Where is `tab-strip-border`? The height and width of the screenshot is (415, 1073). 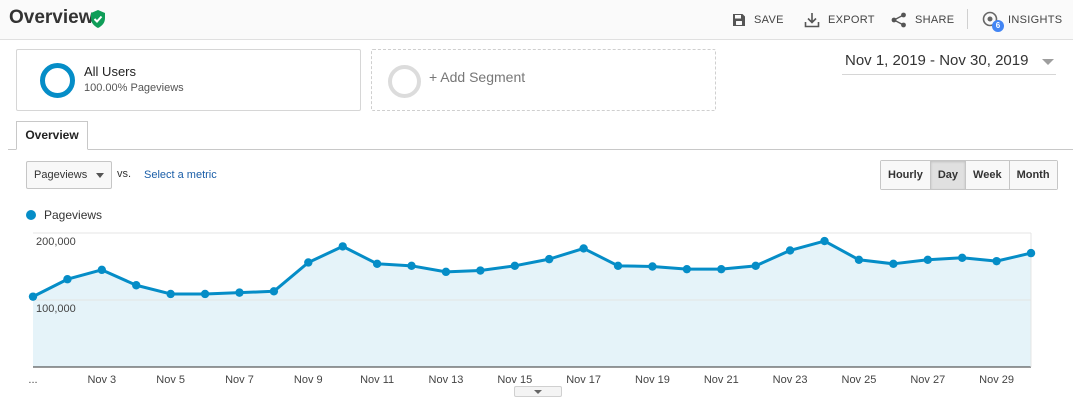
tab-strip-border is located at coordinates (540, 149).